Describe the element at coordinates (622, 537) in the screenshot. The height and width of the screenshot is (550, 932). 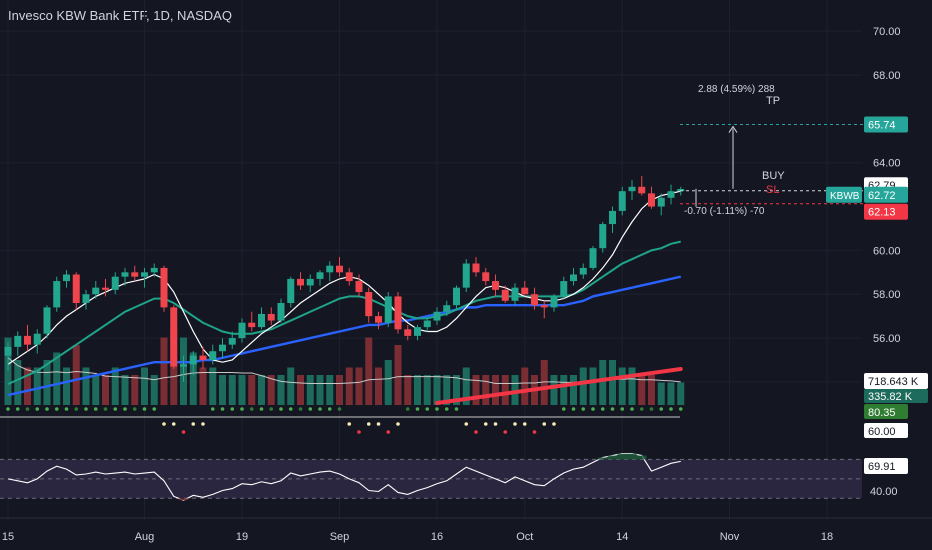
I see `time-tick-label: 14` at that location.